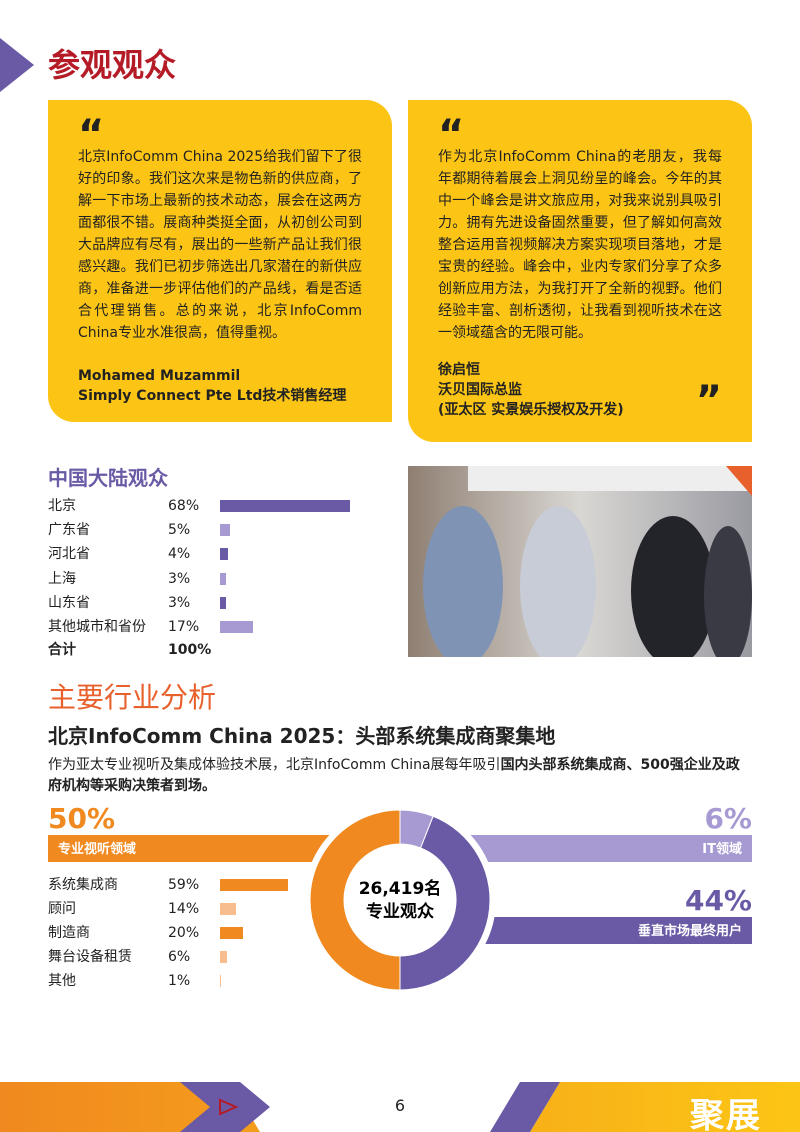 Image resolution: width=800 pixels, height=1132 pixels. What do you see at coordinates (108, 478) in the screenshot?
I see `section-title: 中国大陆观众` at bounding box center [108, 478].